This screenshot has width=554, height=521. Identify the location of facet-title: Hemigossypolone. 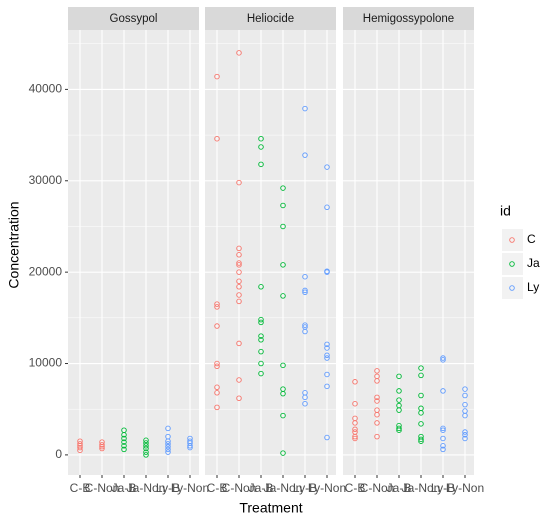
(408, 19).